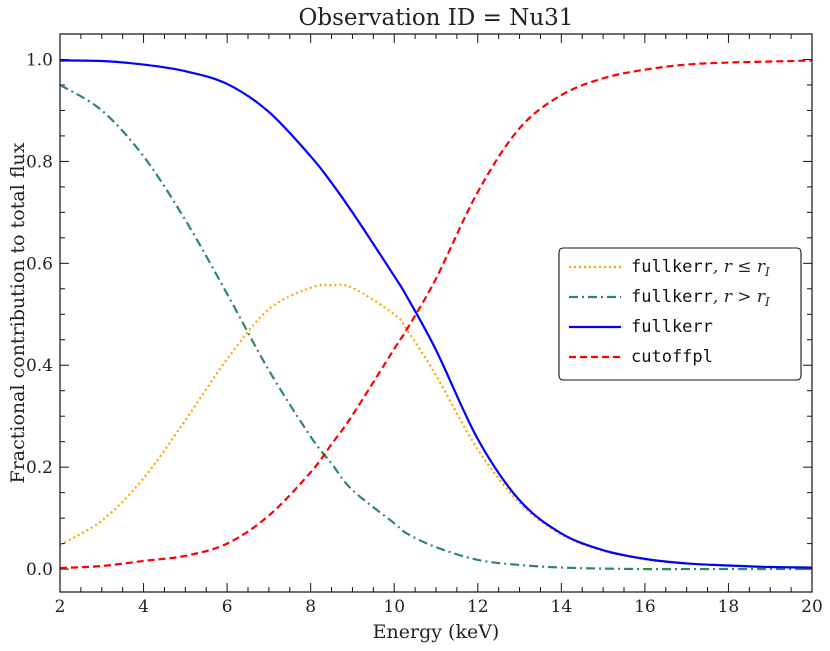 The width and height of the screenshot is (830, 651). What do you see at coordinates (729, 607) in the screenshot?
I see `x-tick-label: 18` at bounding box center [729, 607].